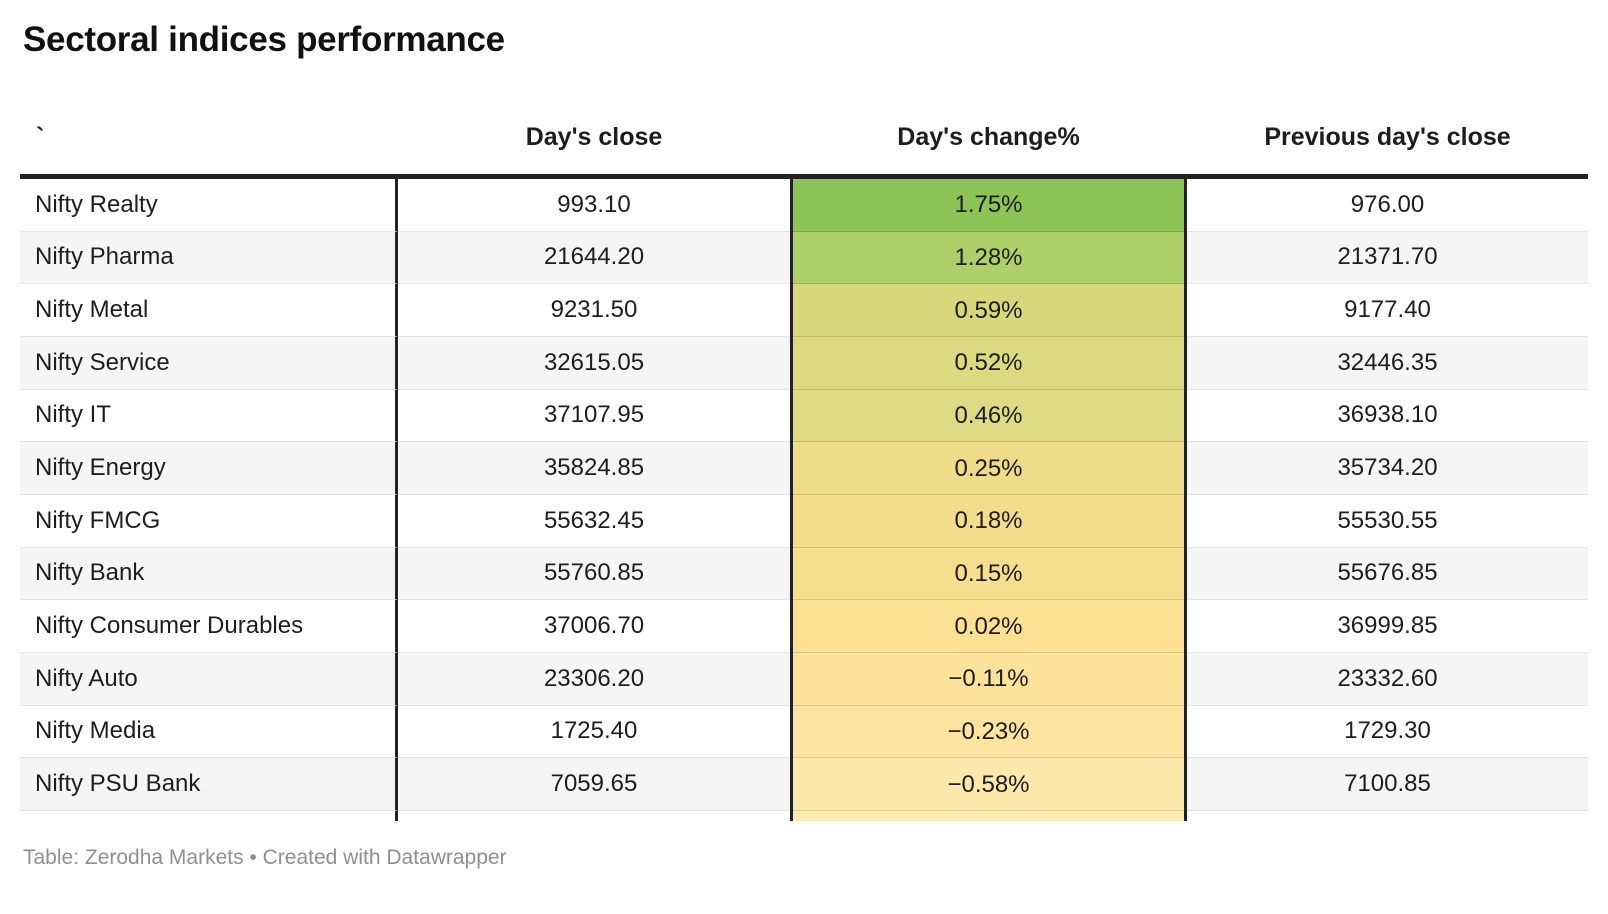 The width and height of the screenshot is (1608, 914). What do you see at coordinates (209, 310) in the screenshot?
I see `index-name-cell: Nifty Metal` at bounding box center [209, 310].